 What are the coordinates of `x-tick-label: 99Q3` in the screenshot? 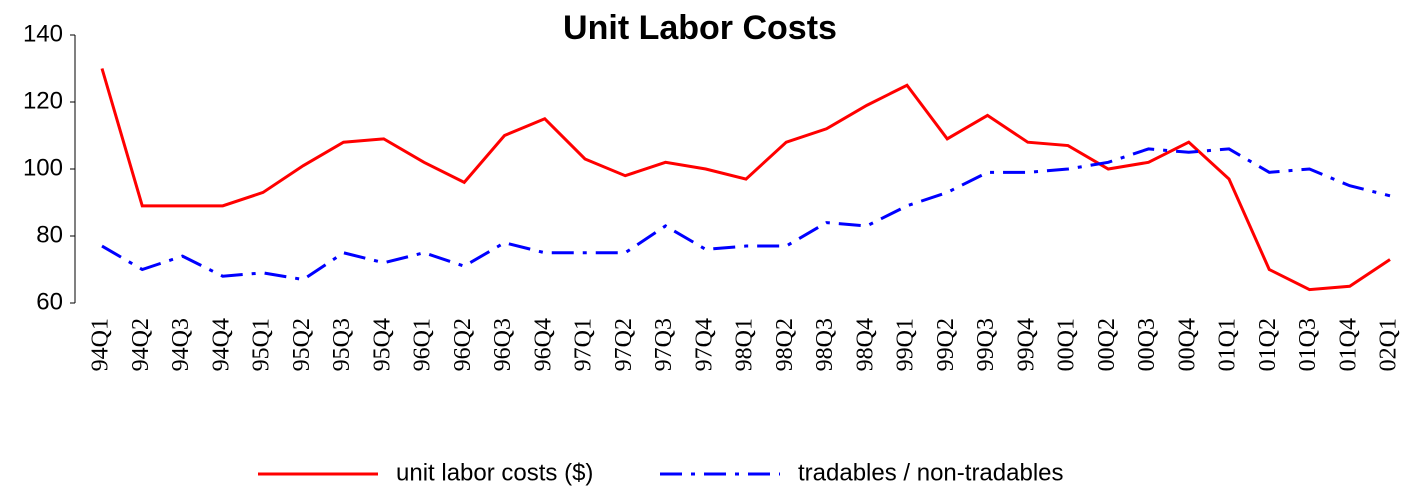 It's located at (986, 344).